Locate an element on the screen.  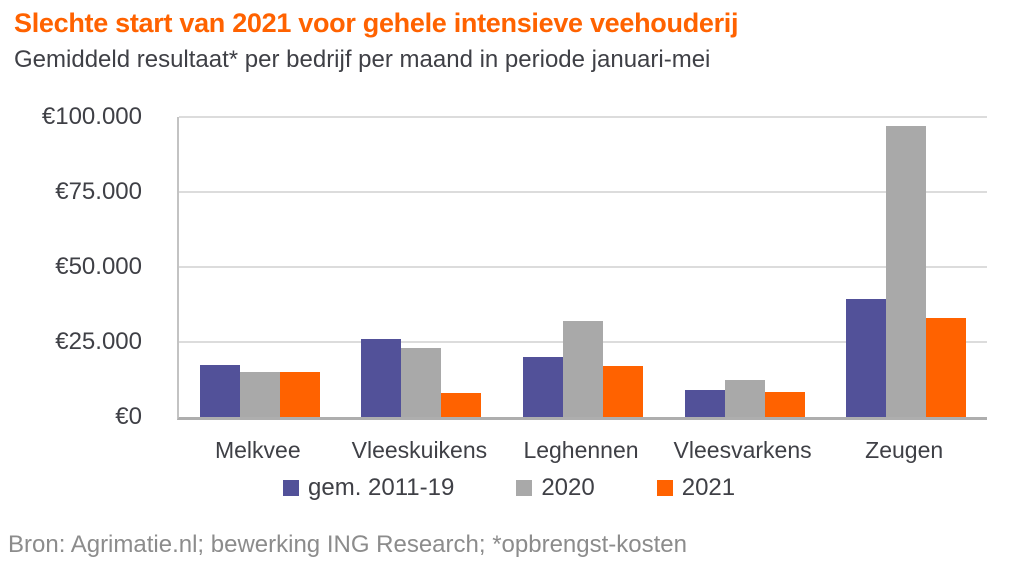
y-axis-tick-label: €50.000 is located at coordinates (98, 266).